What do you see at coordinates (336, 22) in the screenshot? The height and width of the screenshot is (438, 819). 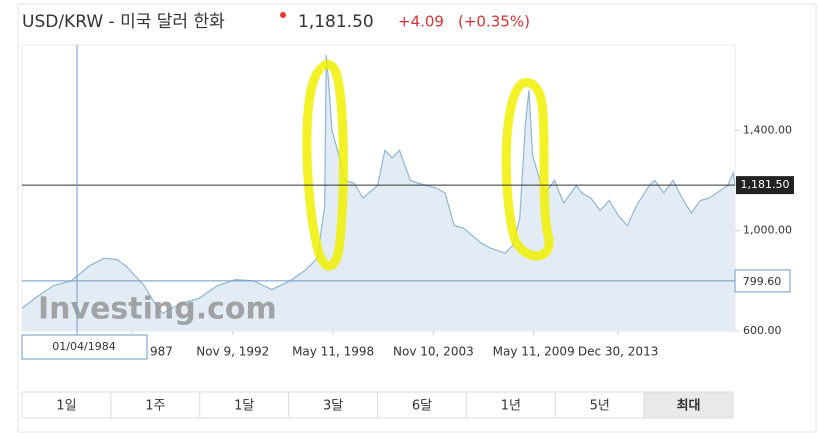 I see `price: 1,181.50` at bounding box center [336, 22].